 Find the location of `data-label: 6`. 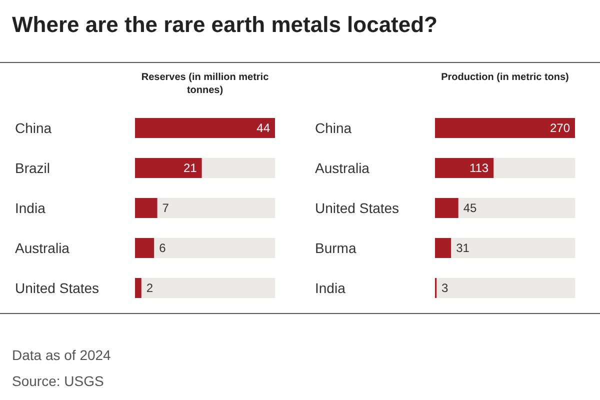

data-label: 6 is located at coordinates (162, 248).